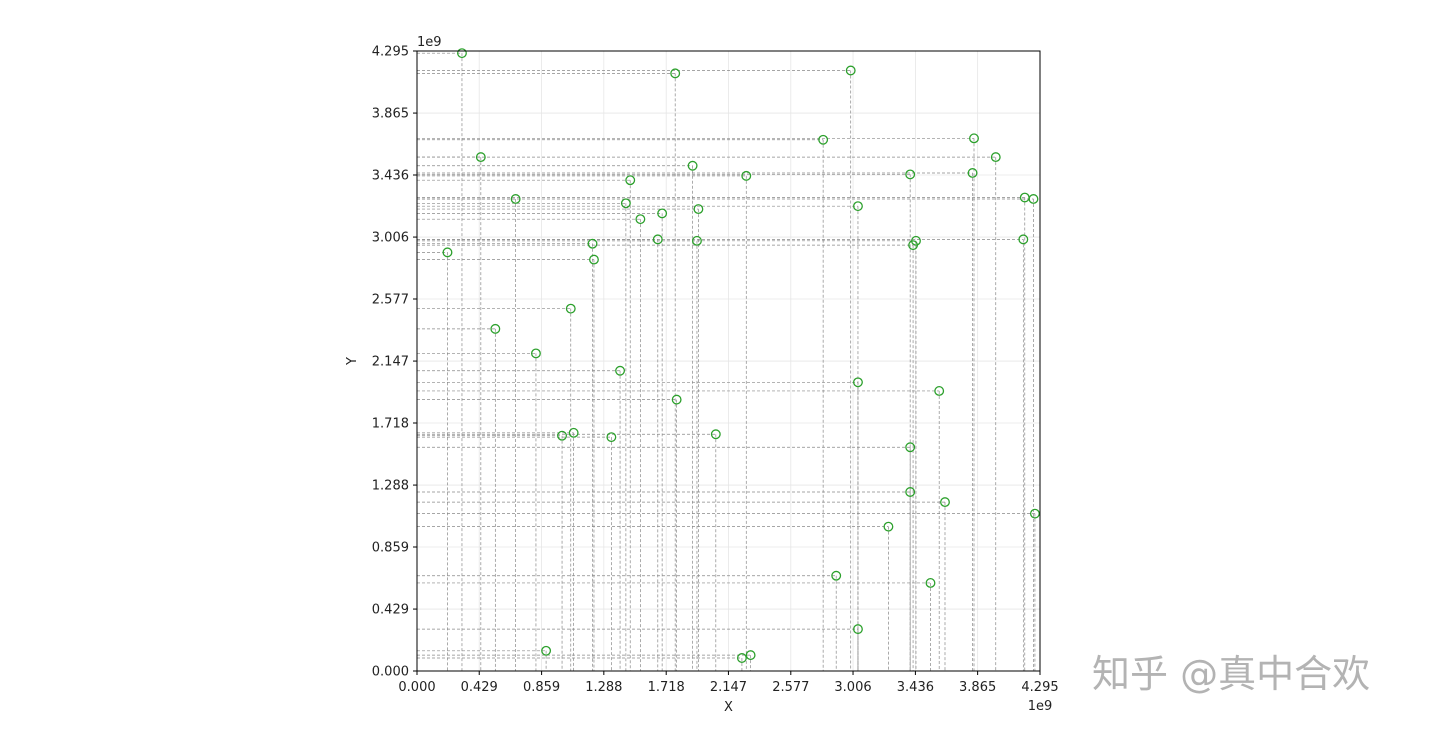  What do you see at coordinates (977, 687) in the screenshot?
I see `x-tick-label: 3.865` at bounding box center [977, 687].